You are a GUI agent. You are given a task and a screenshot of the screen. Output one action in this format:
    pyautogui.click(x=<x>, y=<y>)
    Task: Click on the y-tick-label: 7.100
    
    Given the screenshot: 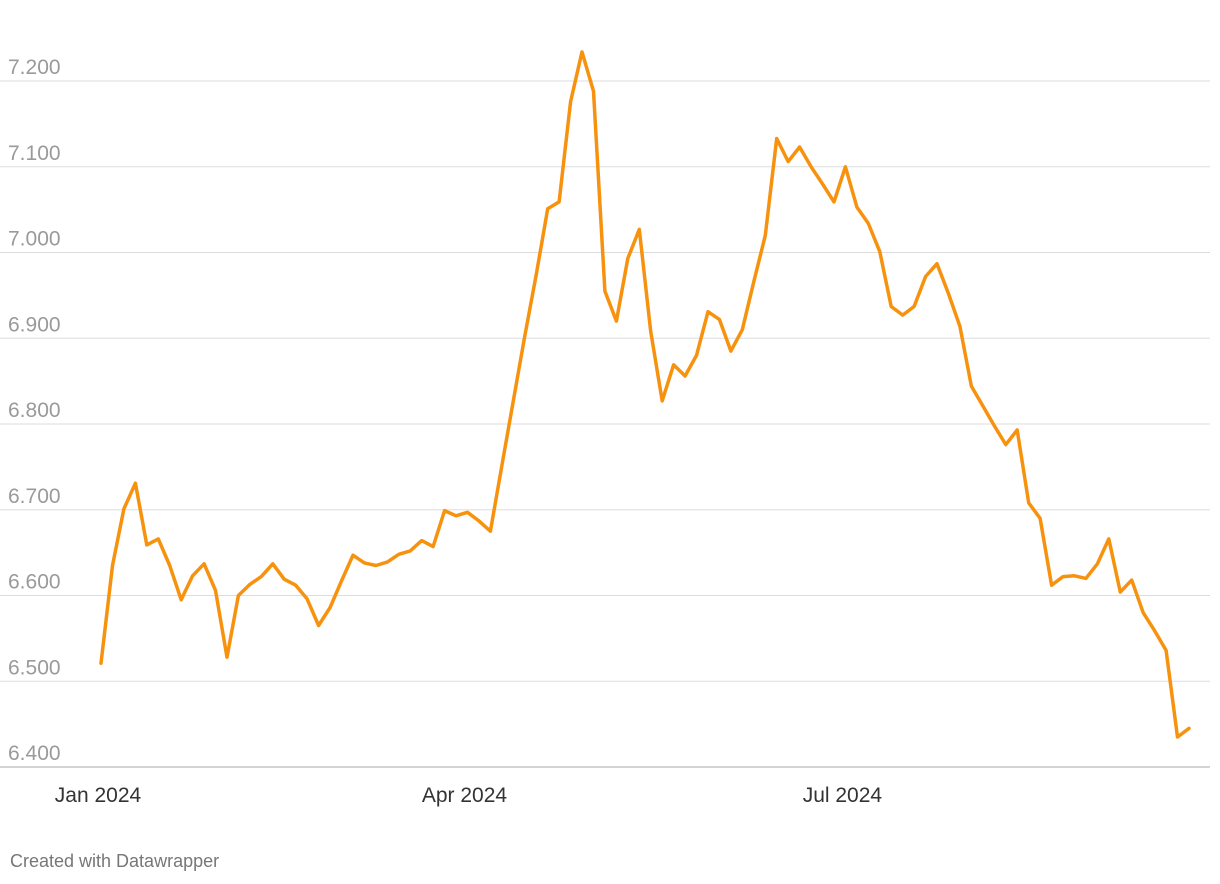 What is the action you would take?
    pyautogui.click(x=34, y=153)
    